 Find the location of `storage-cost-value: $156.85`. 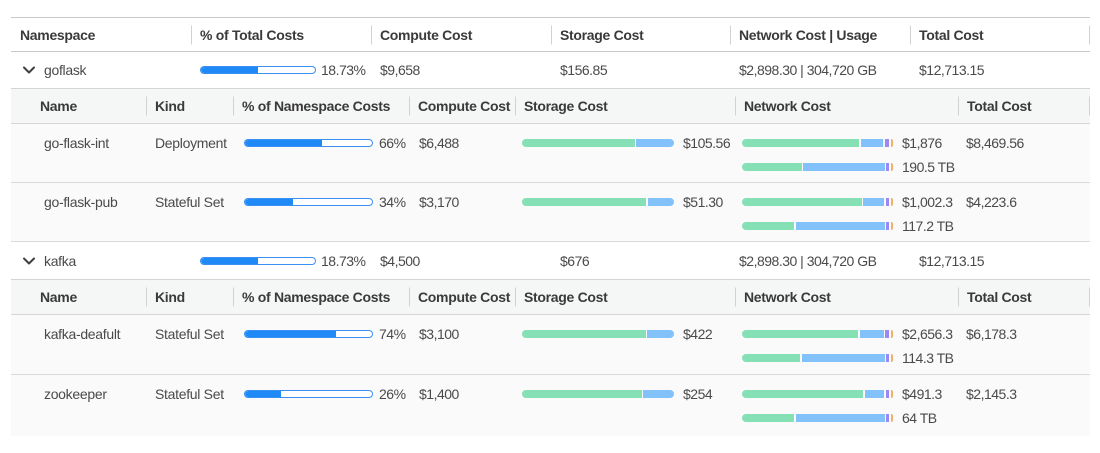

storage-cost-value: $156.85 is located at coordinates (584, 70).